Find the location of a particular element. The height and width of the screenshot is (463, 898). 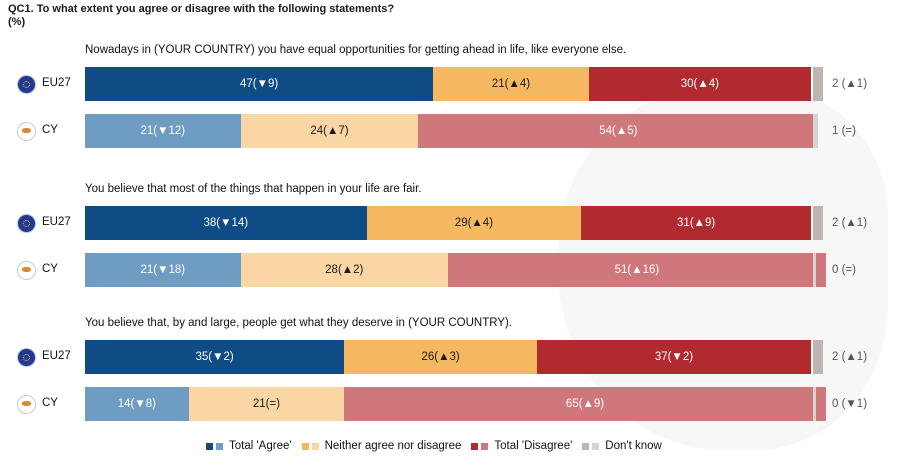

data-label-dont-know: 0 (▼1) is located at coordinates (850, 404).